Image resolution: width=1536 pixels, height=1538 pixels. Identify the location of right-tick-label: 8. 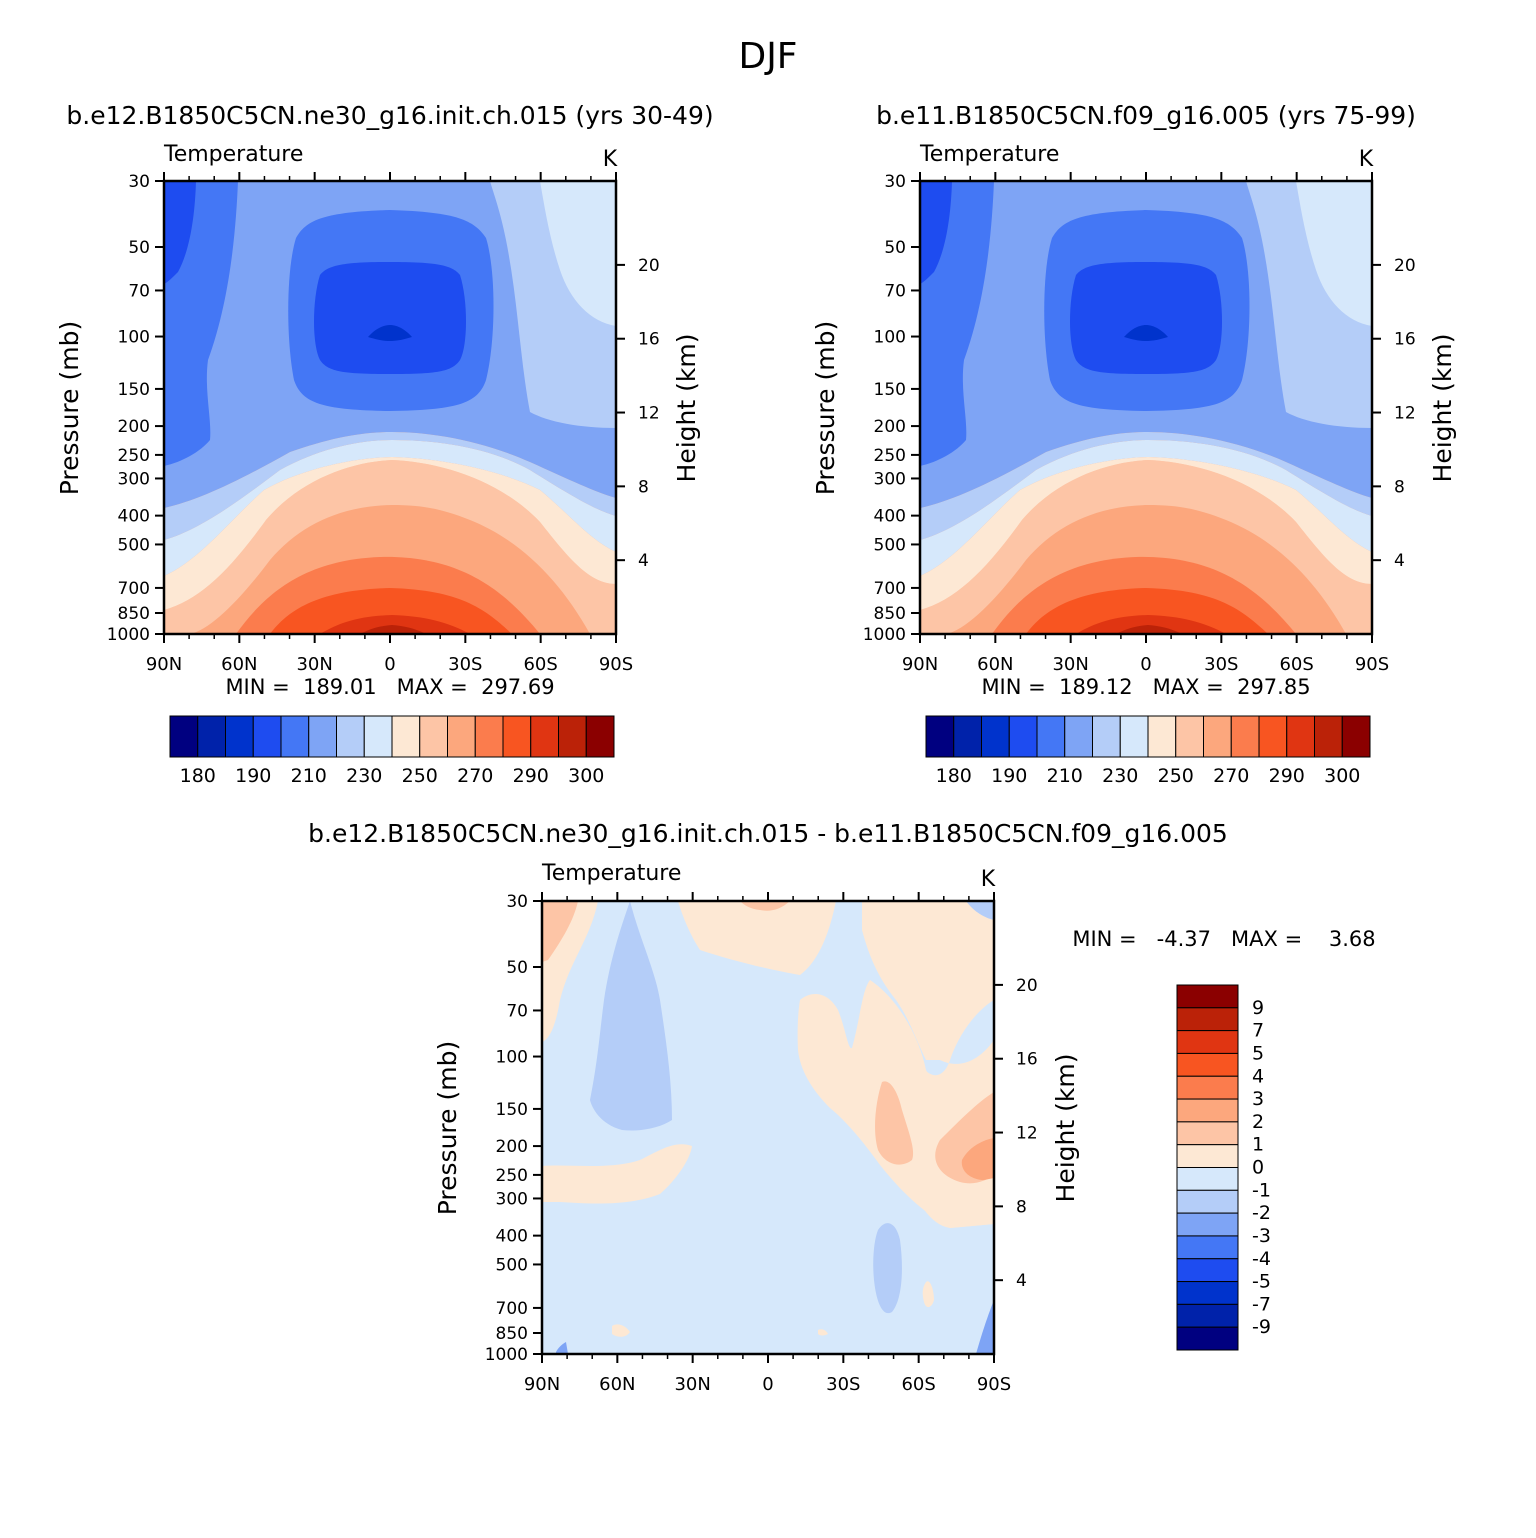
(1399, 487).